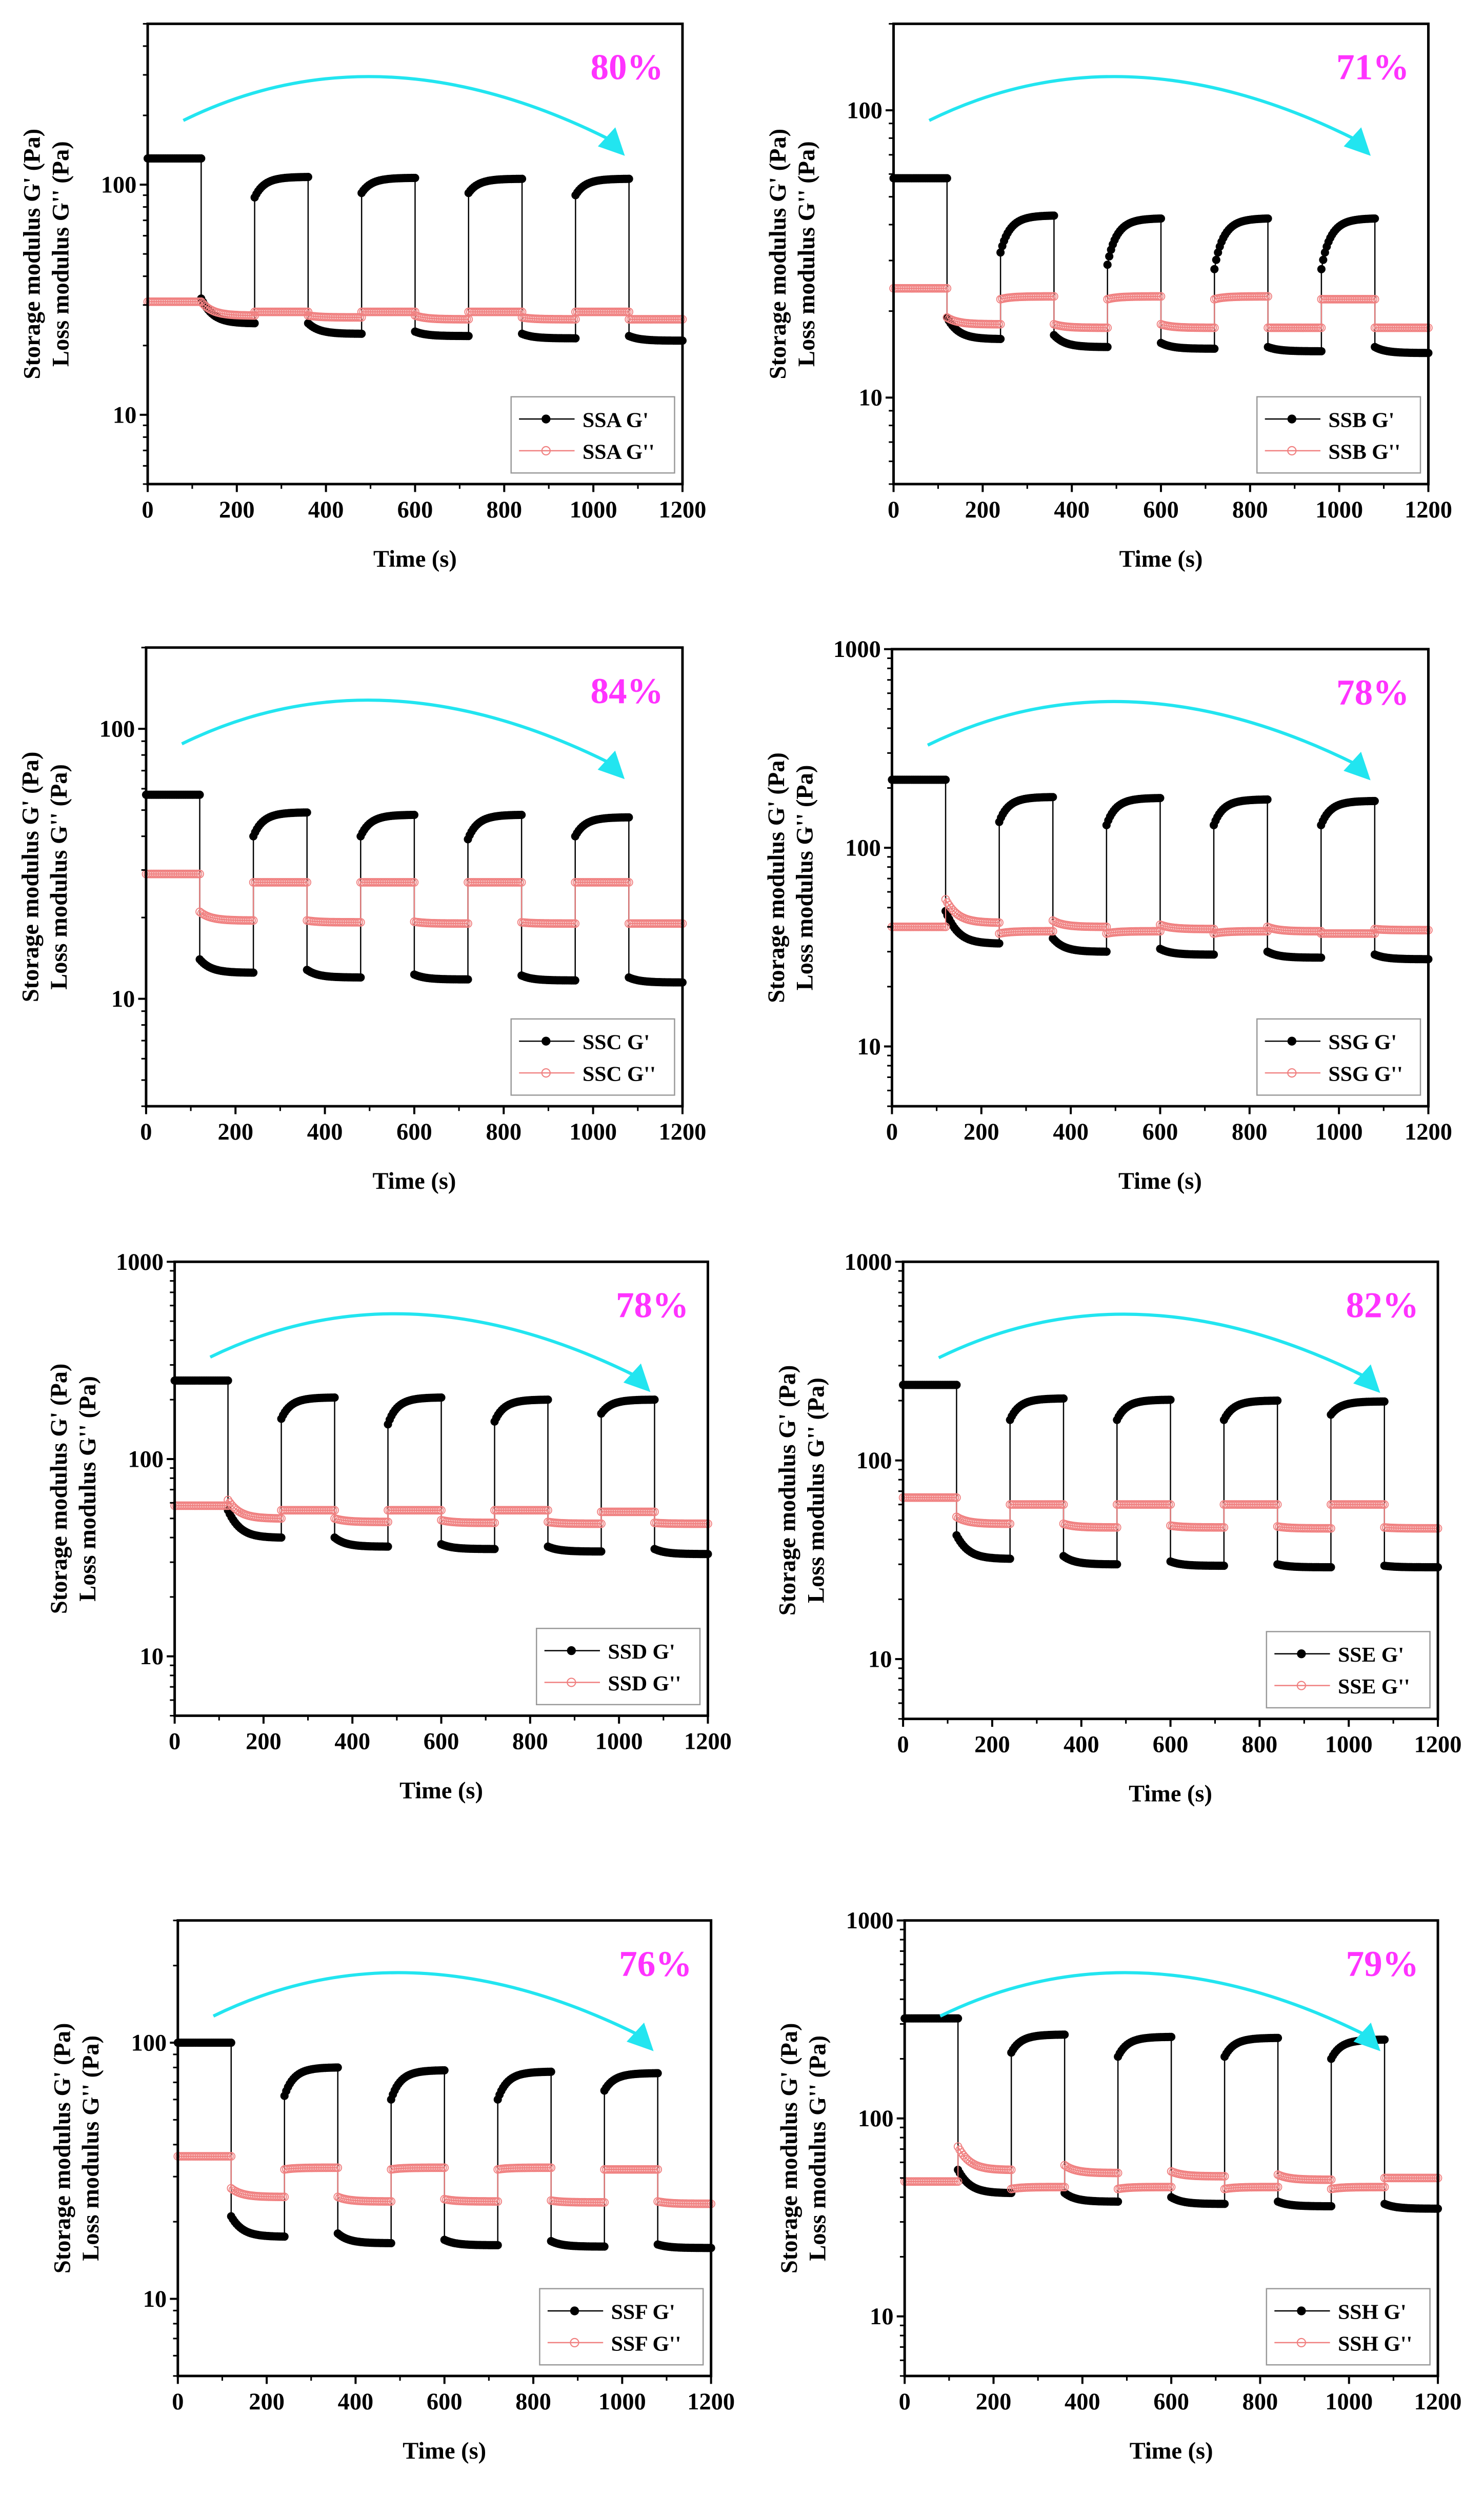  Describe the element at coordinates (616, 420) in the screenshot. I see `legend-label: SSA G'` at that location.